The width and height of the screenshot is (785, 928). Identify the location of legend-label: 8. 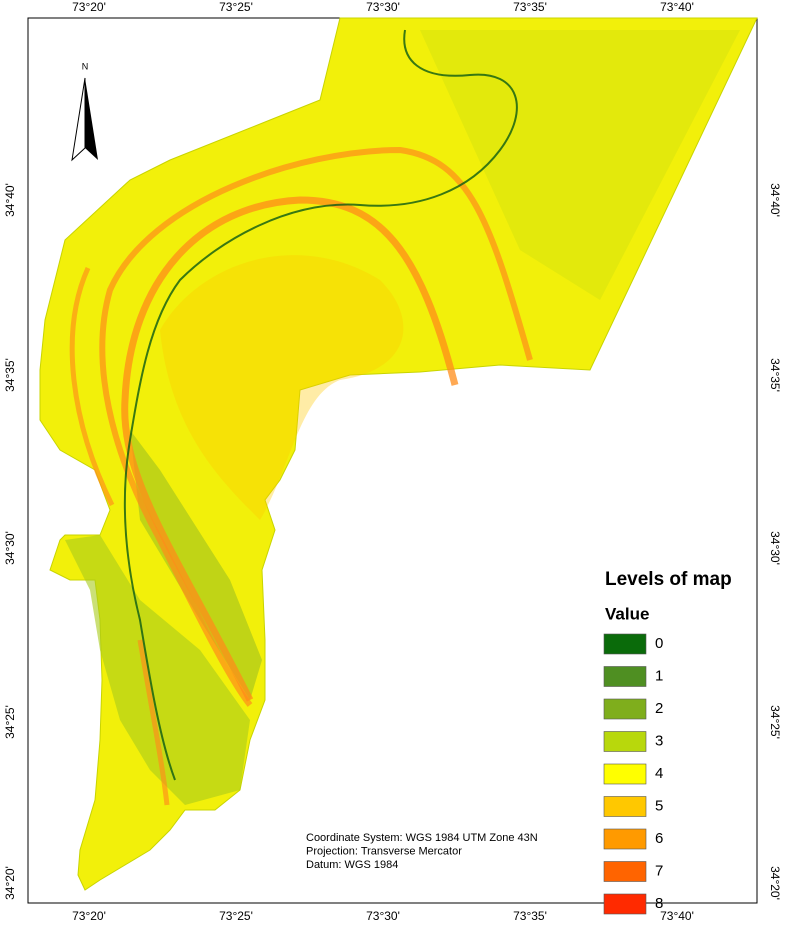
(659, 903).